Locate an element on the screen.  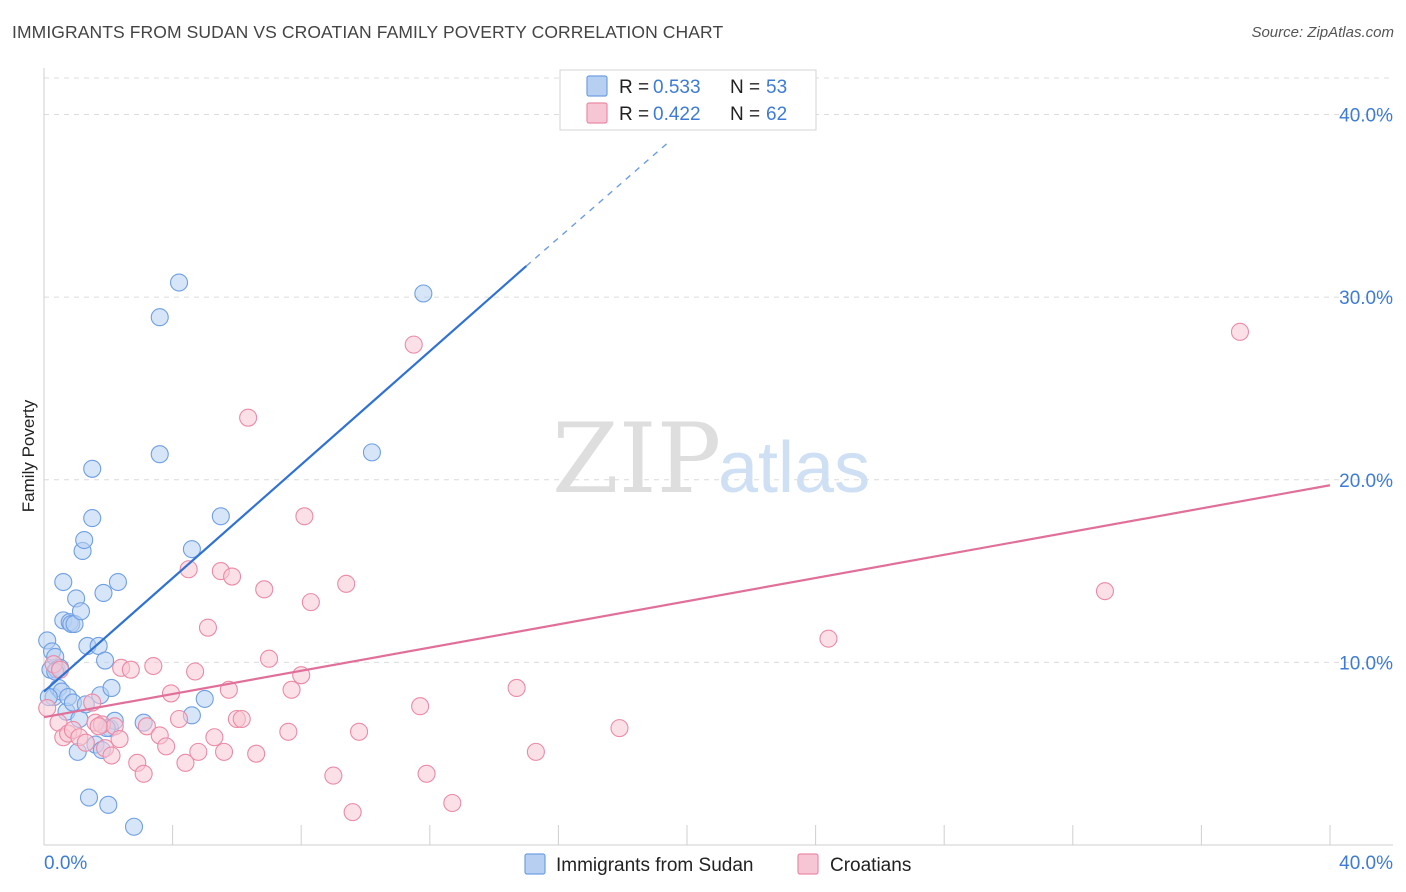
watermark-zip: ZIP is located at coordinates (636, 459).